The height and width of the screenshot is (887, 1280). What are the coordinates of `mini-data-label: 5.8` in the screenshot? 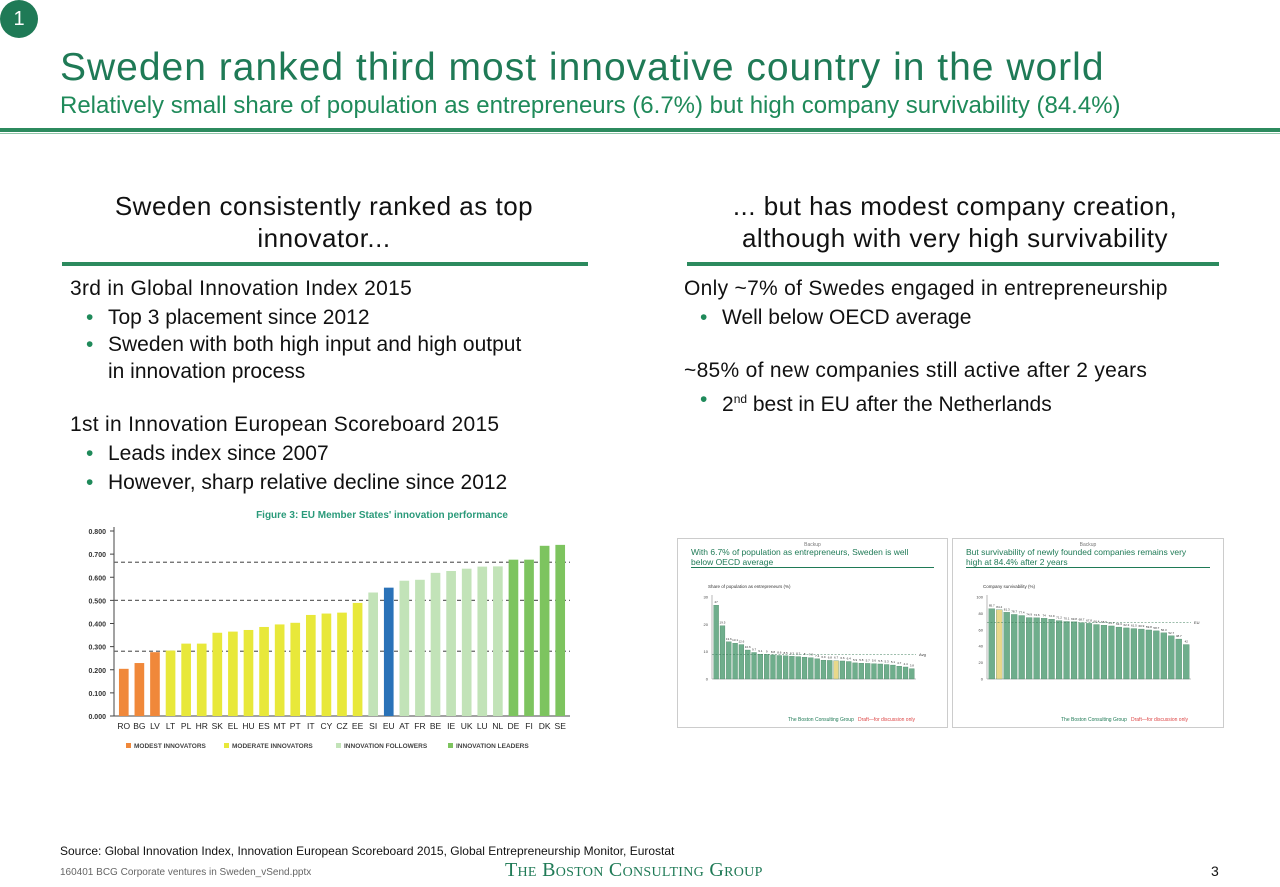 It's located at (861, 660).